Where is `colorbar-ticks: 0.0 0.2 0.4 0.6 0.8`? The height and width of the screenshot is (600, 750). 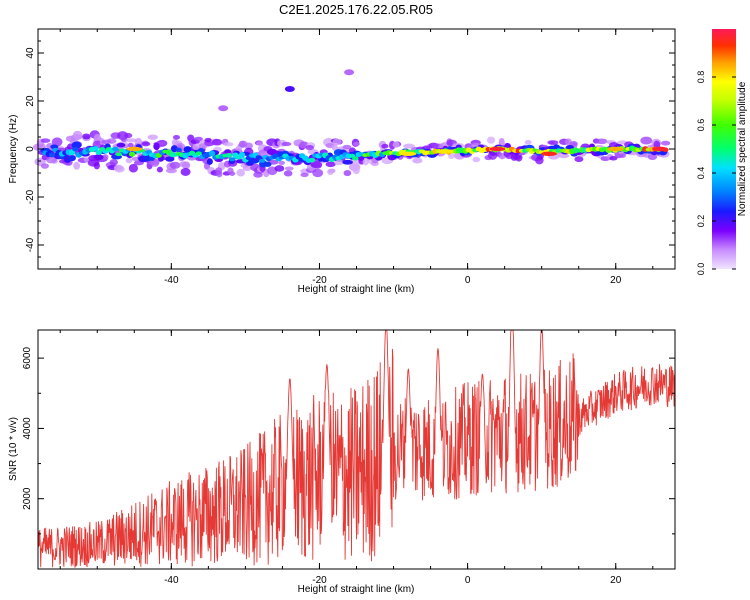 colorbar-ticks: 0.0 0.2 0.4 0.6 0.8 is located at coordinates (716, 173).